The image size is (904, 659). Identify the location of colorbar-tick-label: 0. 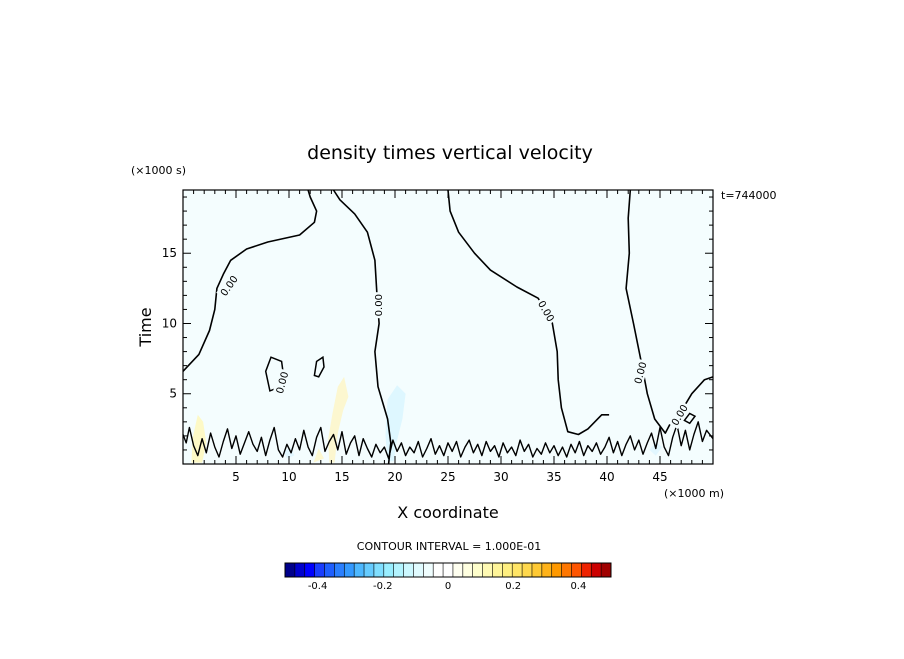
(448, 586).